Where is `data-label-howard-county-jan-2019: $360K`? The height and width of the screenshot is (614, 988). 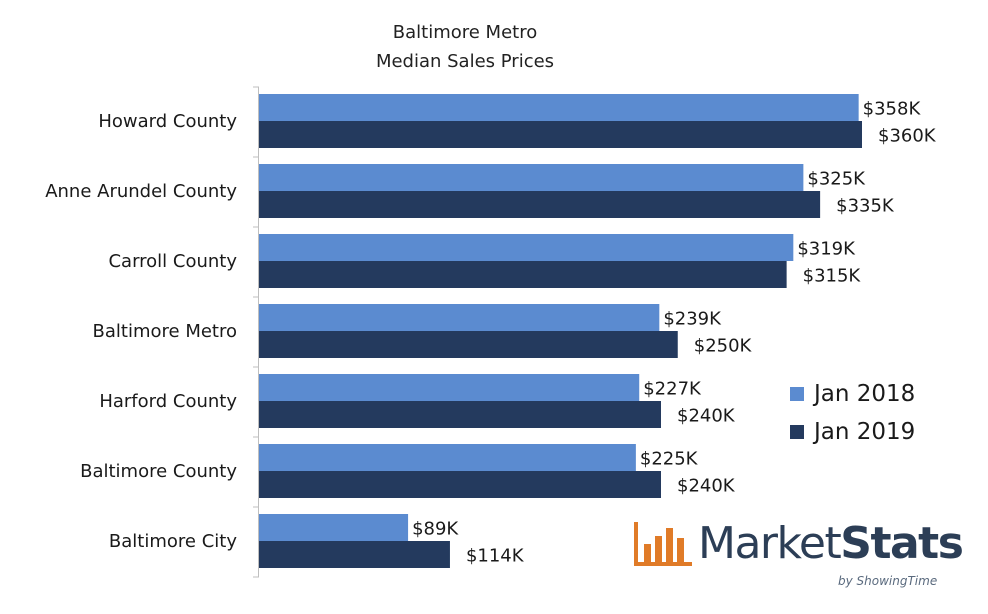
data-label-howard-county-jan-2019: $360K is located at coordinates (907, 136).